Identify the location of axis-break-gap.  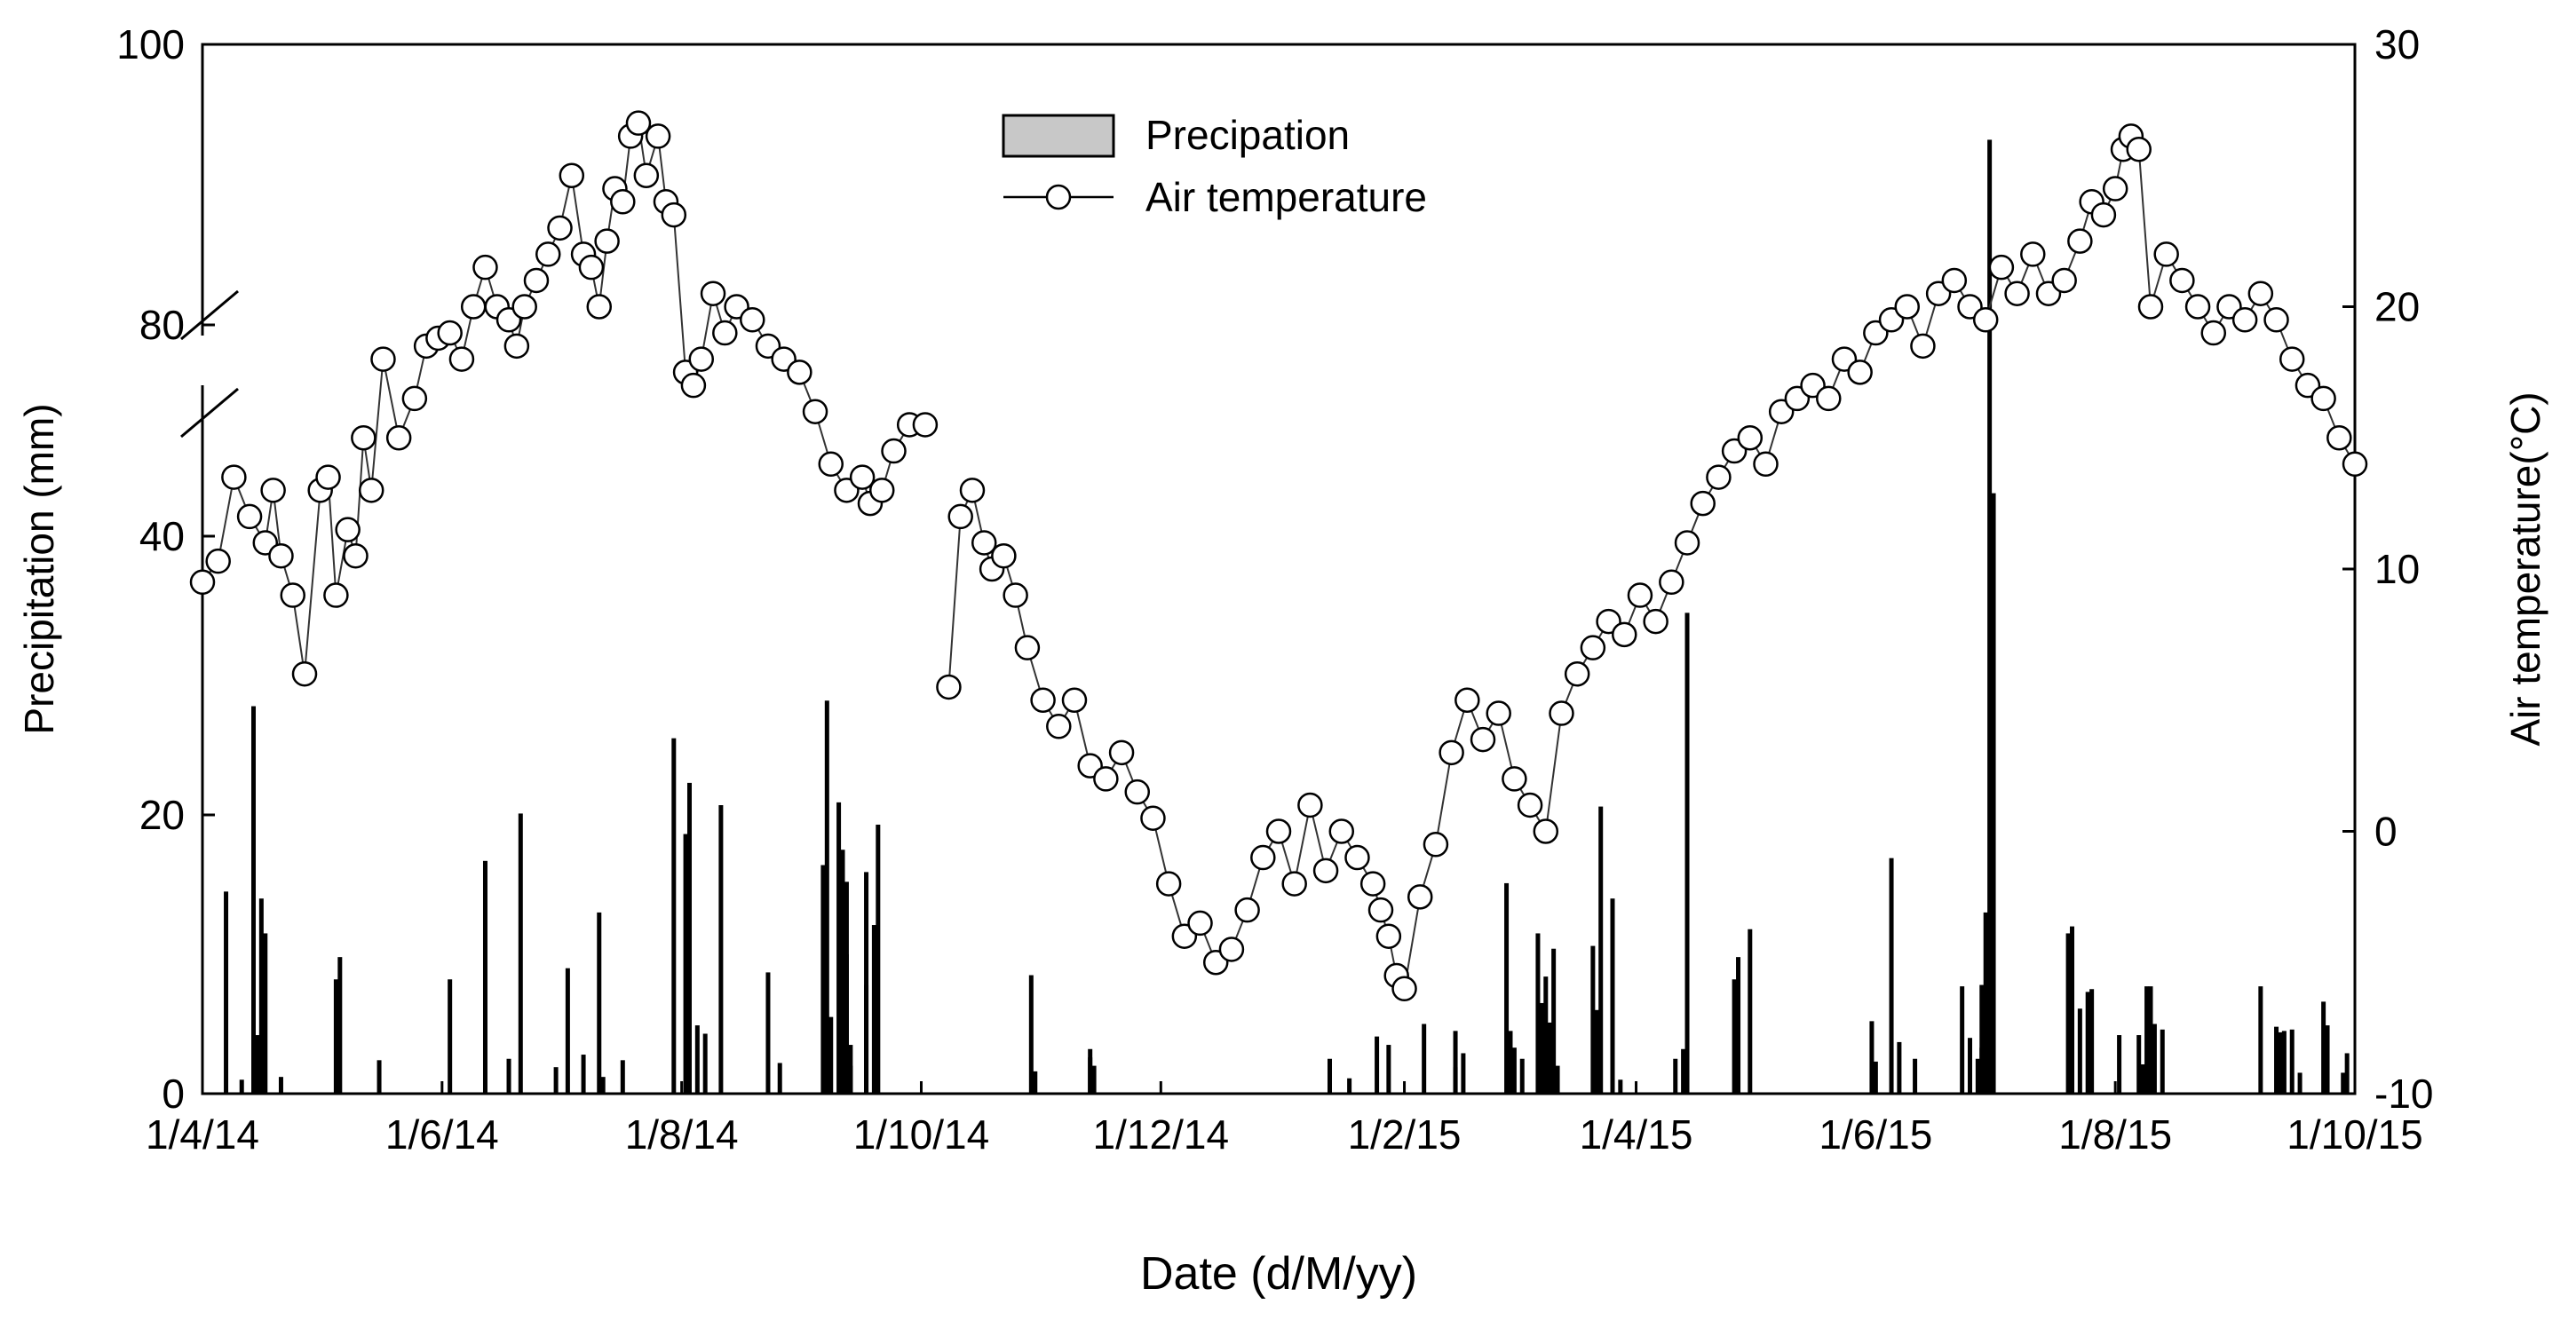
(203, 360).